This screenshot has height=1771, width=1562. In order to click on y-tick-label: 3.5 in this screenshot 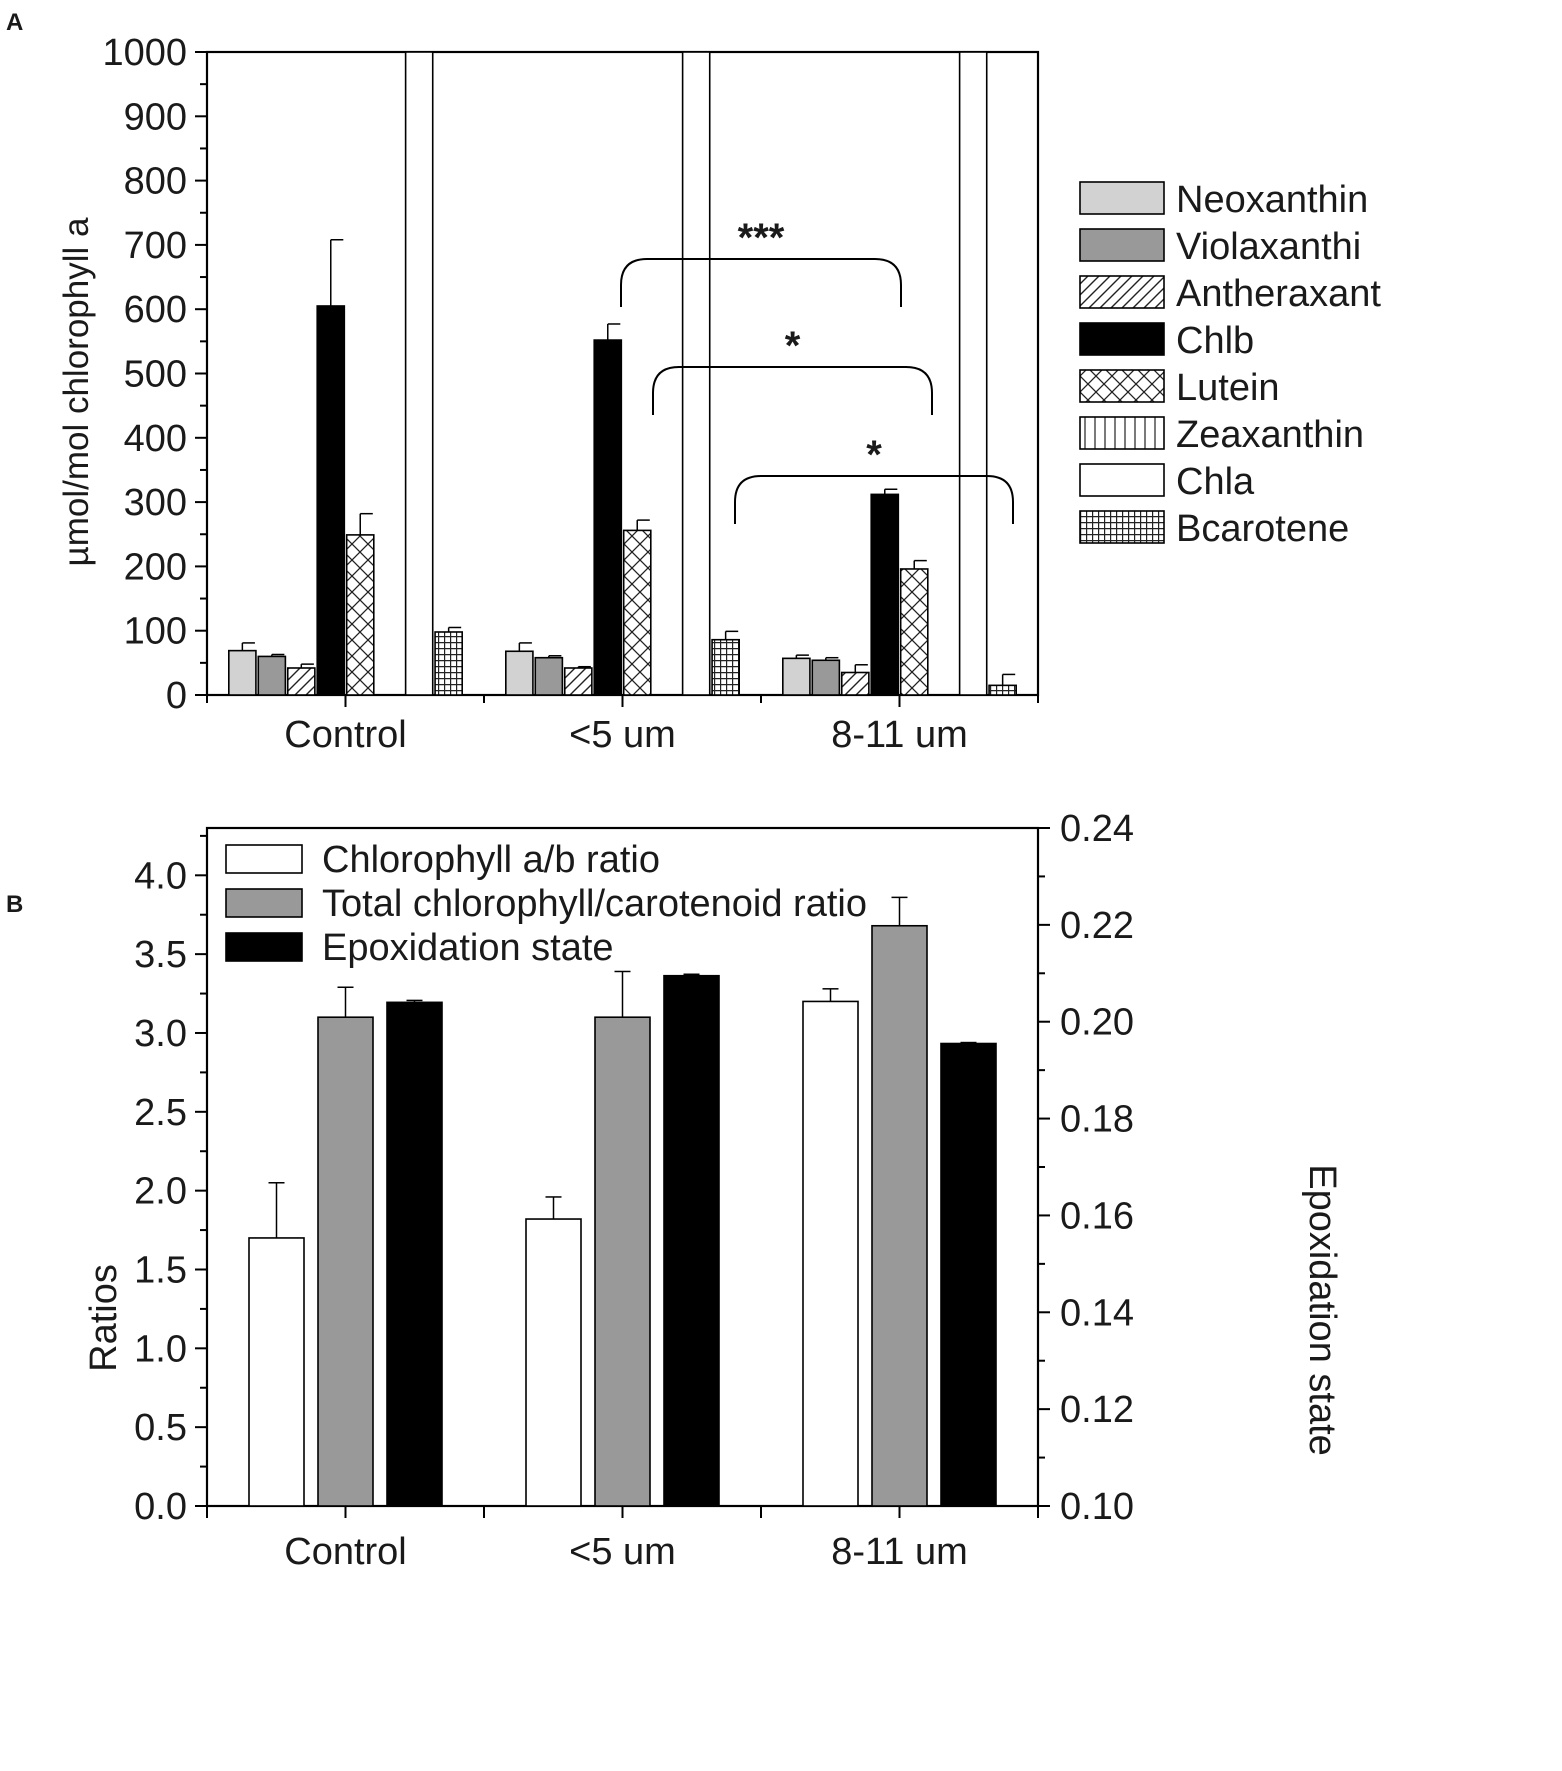, I will do `click(160, 955)`.